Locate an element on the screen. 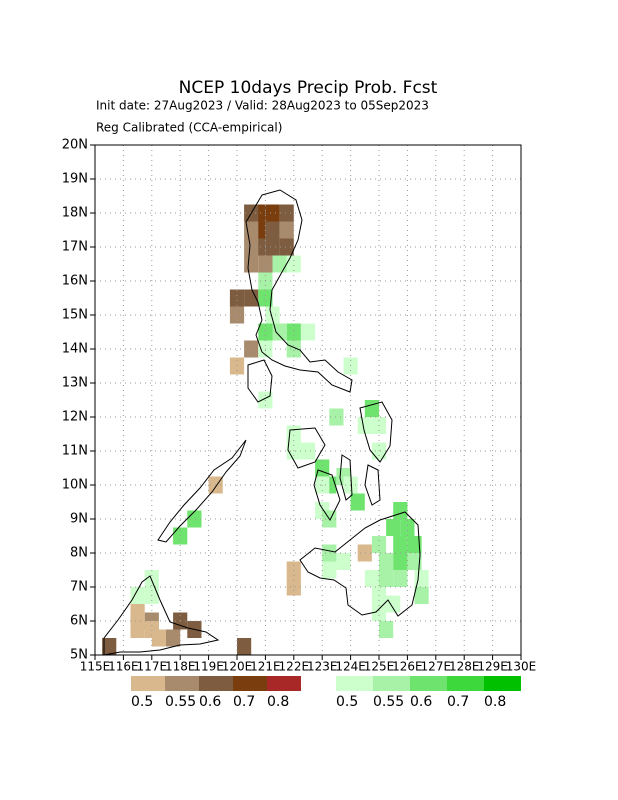 This screenshot has height=800, width=618. x-tick-label: 127E is located at coordinates (436, 667).